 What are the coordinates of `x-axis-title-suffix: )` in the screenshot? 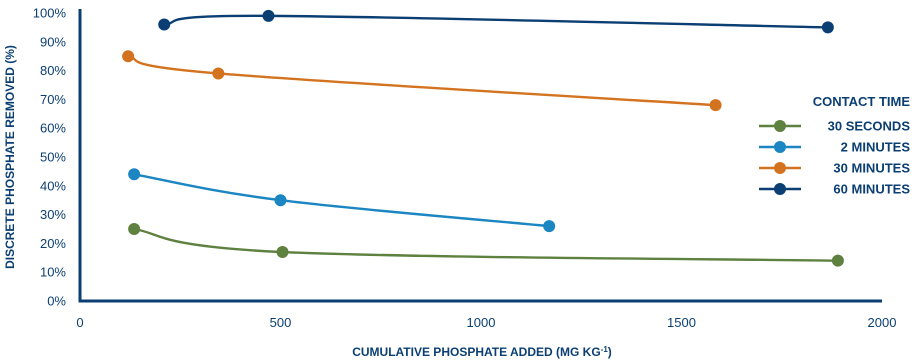 It's located at (610, 352).